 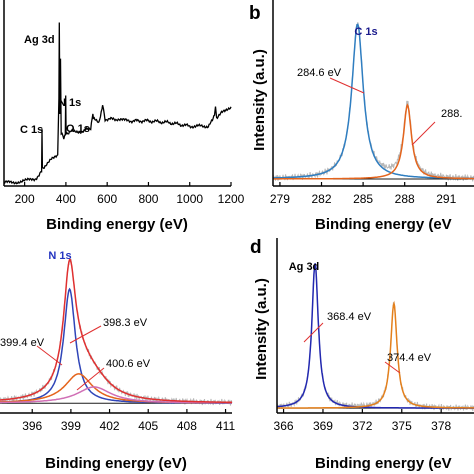 What do you see at coordinates (71, 426) in the screenshot?
I see `x-tick-label: 399` at bounding box center [71, 426].